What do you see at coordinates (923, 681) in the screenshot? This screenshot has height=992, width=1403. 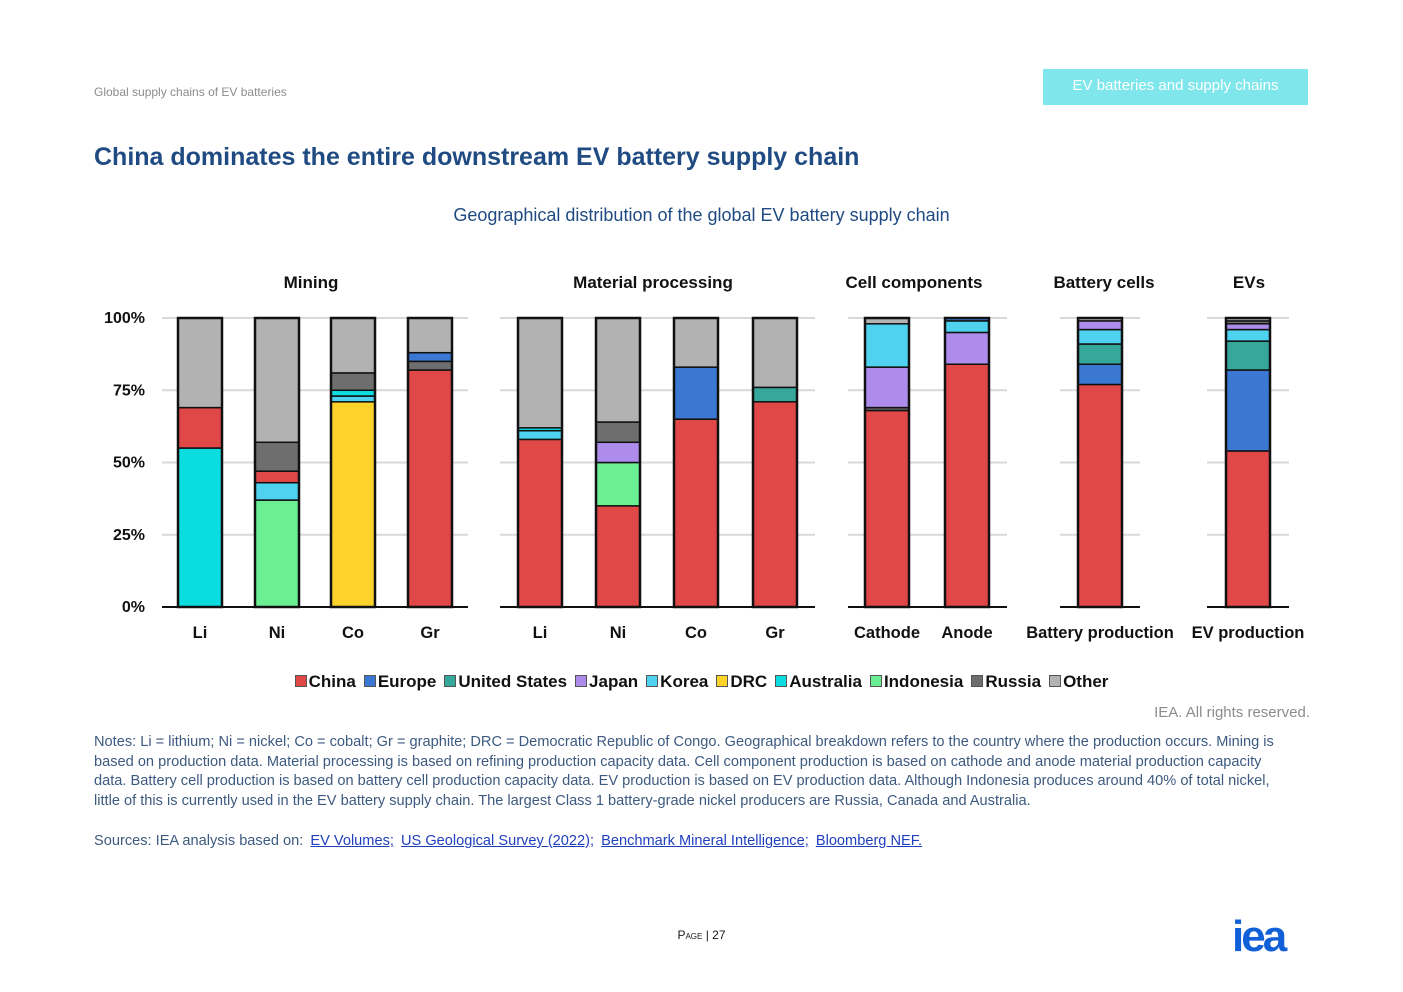 I see `legend-label: Indonesia` at bounding box center [923, 681].